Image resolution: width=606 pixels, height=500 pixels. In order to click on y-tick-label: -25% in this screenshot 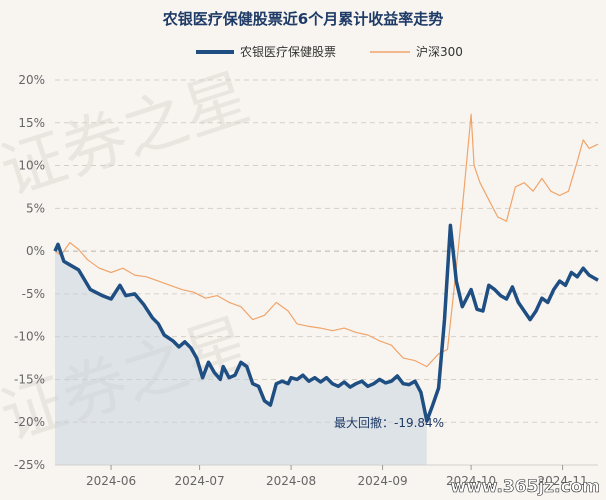, I will do `click(29, 465)`.